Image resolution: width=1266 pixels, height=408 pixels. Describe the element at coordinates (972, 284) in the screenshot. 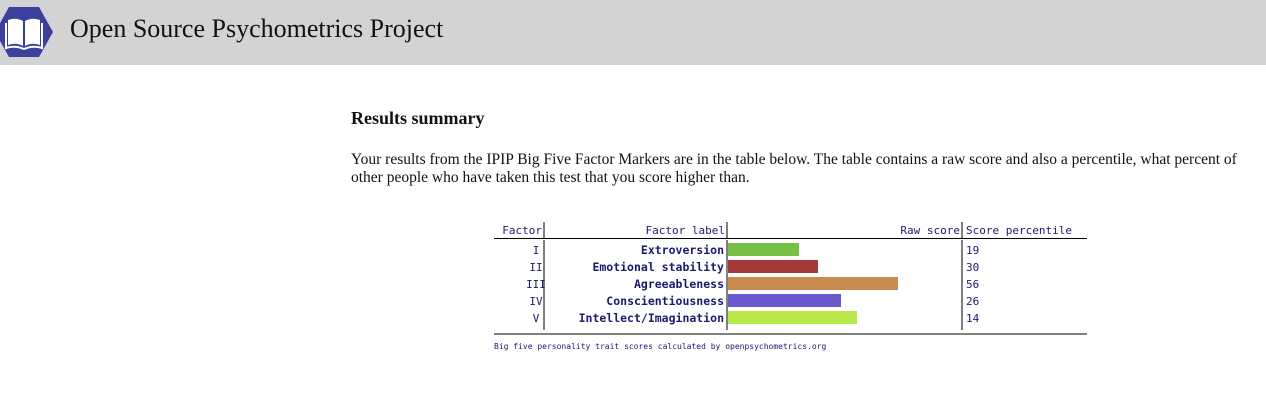

I see `score-percentile: 56` at that location.